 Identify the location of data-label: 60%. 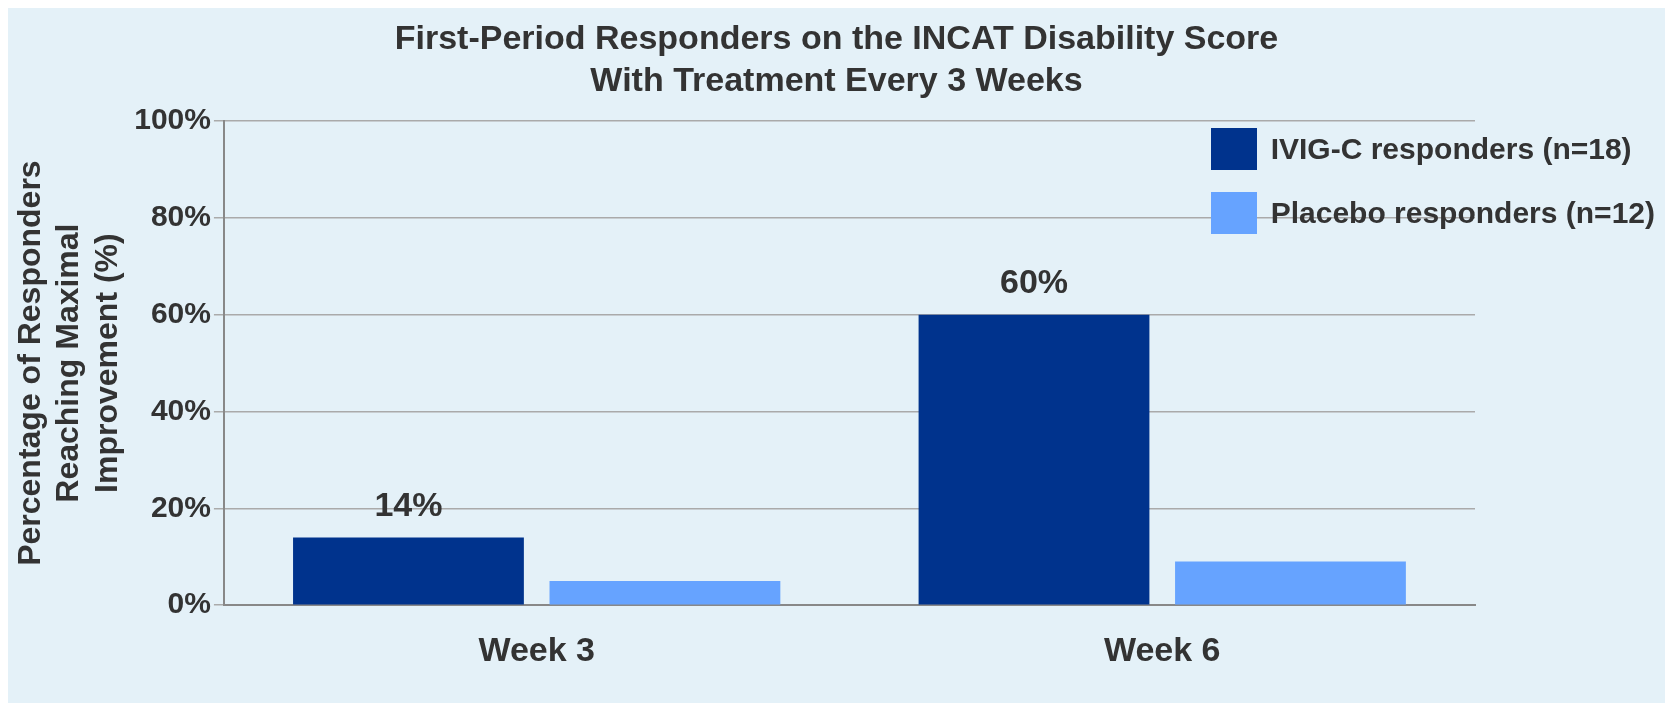
(1034, 281).